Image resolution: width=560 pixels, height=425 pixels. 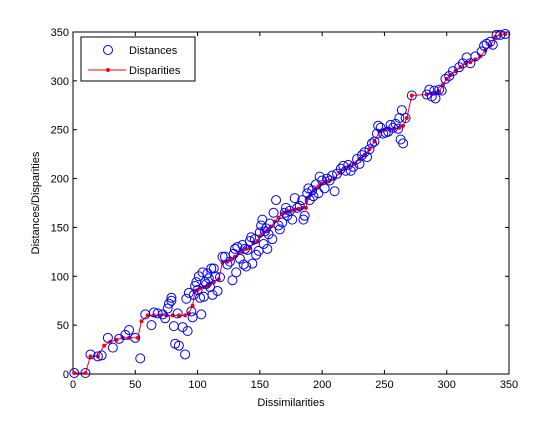 What do you see at coordinates (63, 326) in the screenshot?
I see `y-tick-label: 50` at bounding box center [63, 326].